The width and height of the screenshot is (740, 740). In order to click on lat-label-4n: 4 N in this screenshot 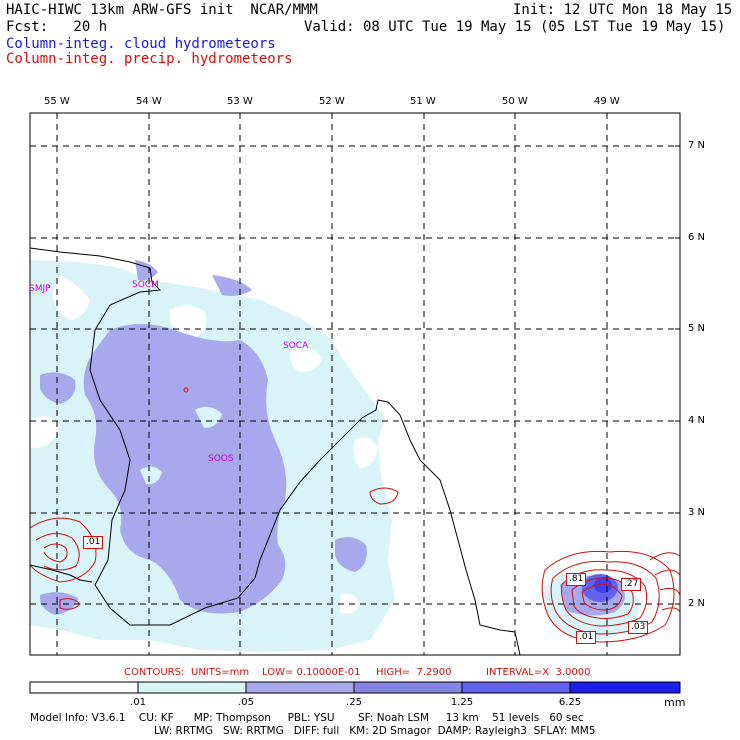, I will do `click(697, 420)`.